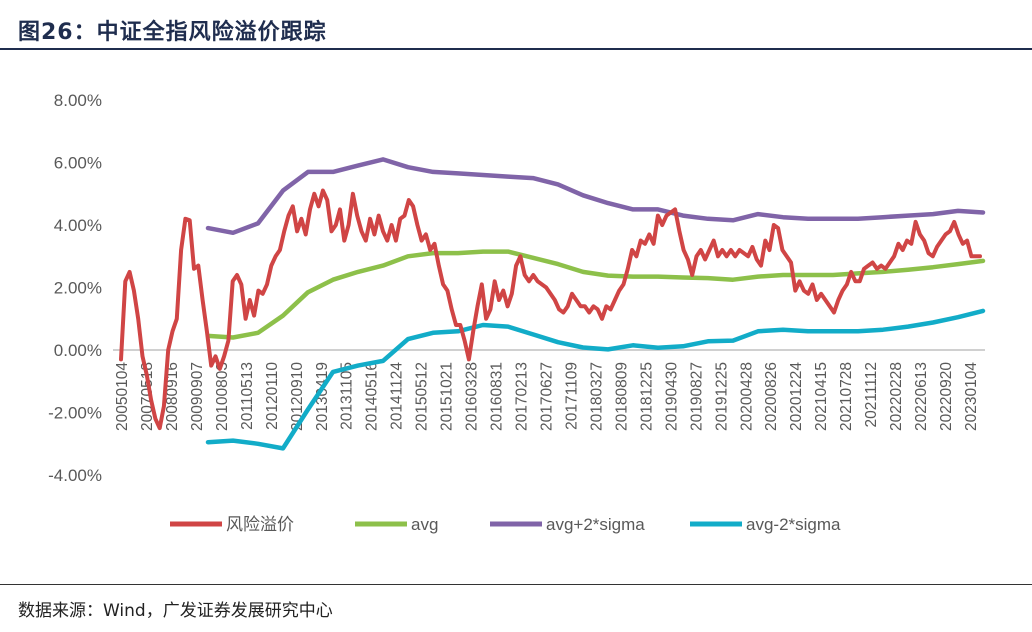  I want to click on x-tick-label: 20201224, so click(796, 396).